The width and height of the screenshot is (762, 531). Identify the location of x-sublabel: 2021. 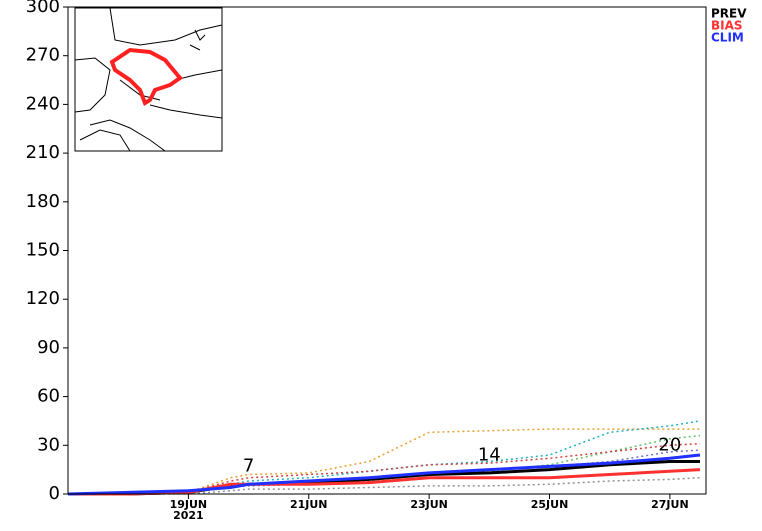
(188, 515).